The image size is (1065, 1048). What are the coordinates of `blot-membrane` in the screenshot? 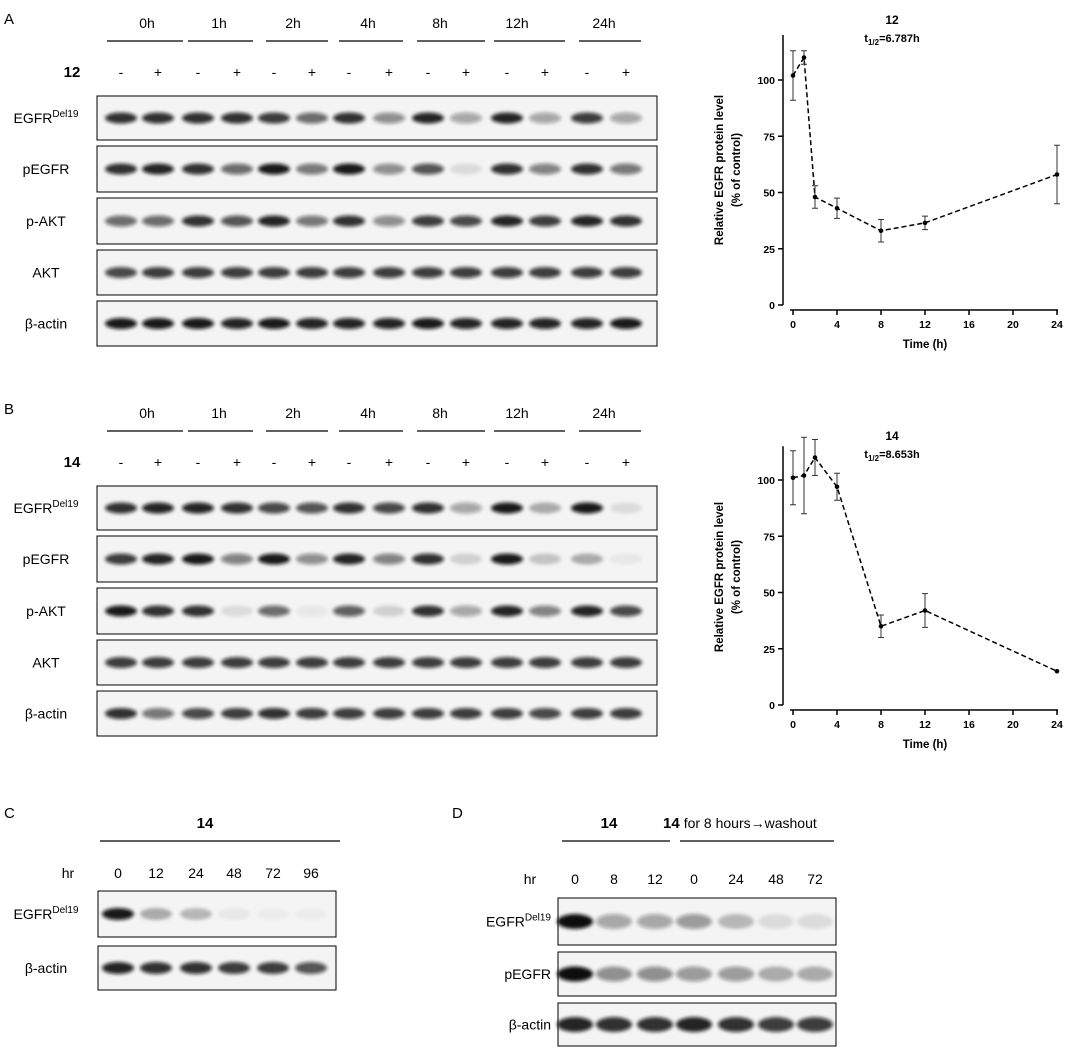 It's located at (217, 914).